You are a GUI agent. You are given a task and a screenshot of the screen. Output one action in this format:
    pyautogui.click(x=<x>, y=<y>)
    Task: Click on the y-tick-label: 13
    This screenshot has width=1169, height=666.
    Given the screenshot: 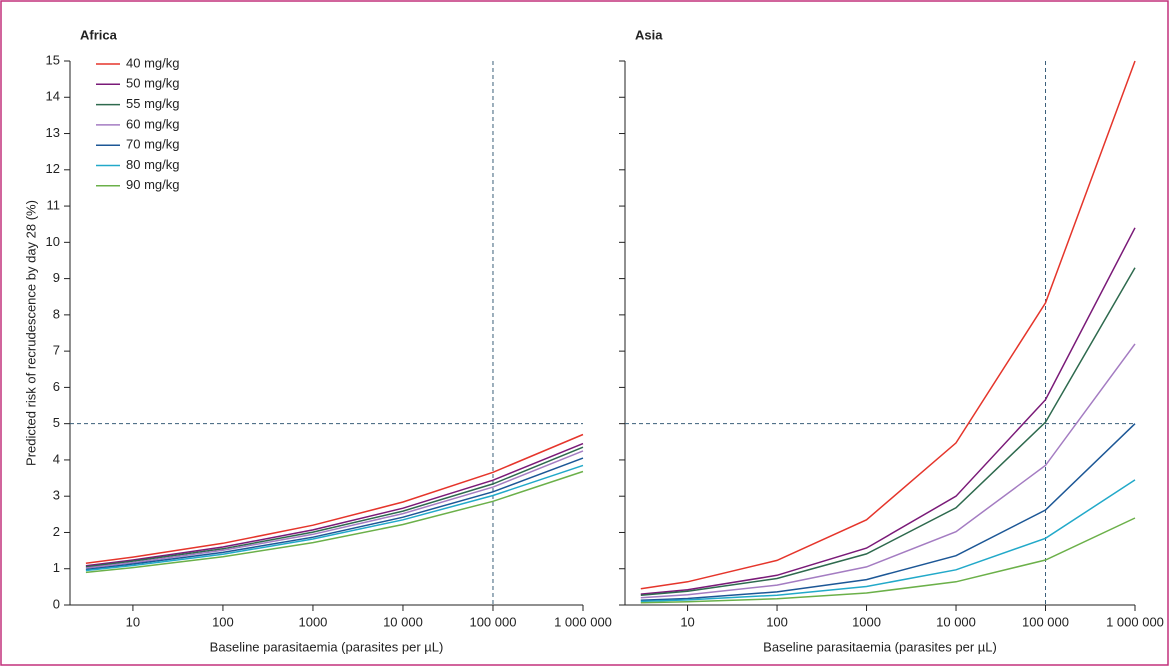 What is the action you would take?
    pyautogui.click(x=53, y=132)
    